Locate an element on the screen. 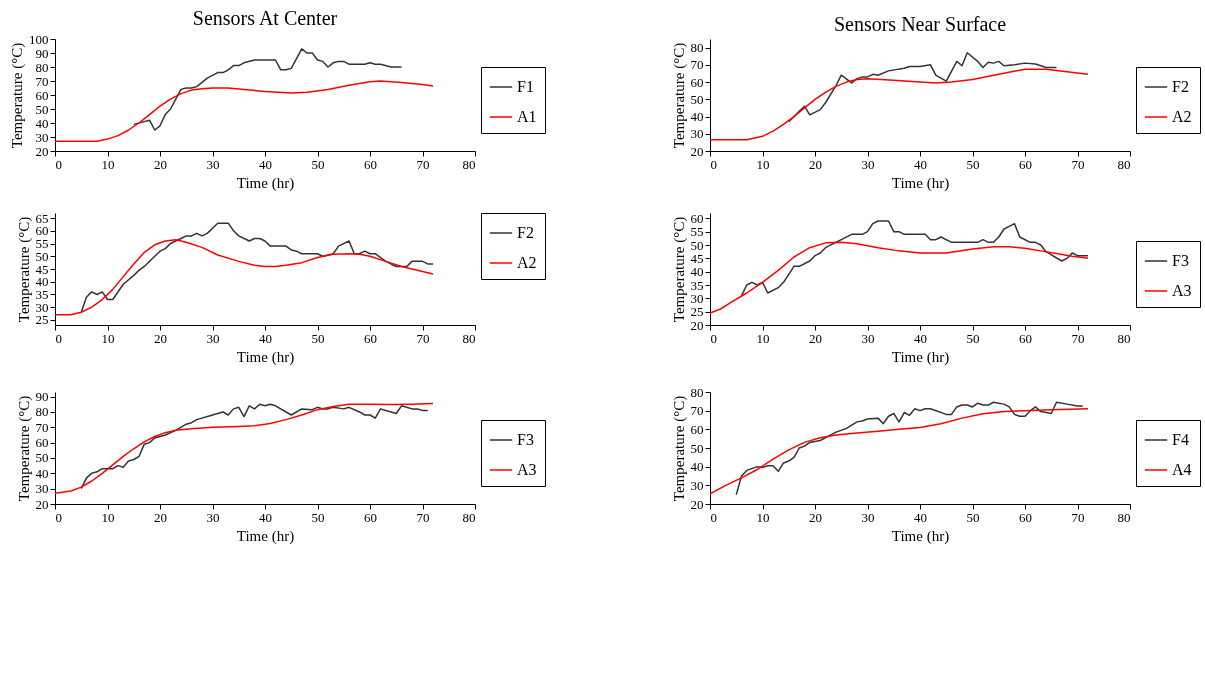 This screenshot has height=679, width=1205. y-tick-label: 45 is located at coordinates (42, 269).